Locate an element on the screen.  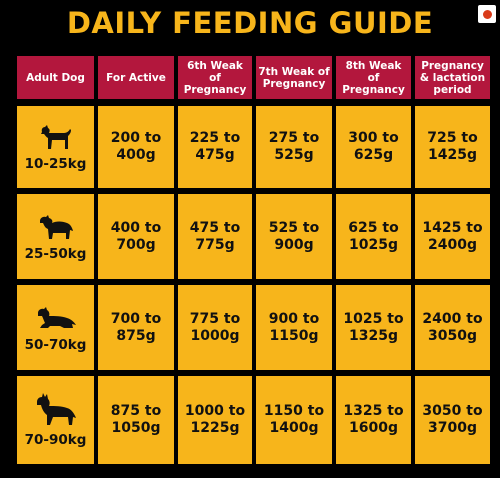
header-6th-week: 6th Weak of Pregnancy is located at coordinates (215, 77).